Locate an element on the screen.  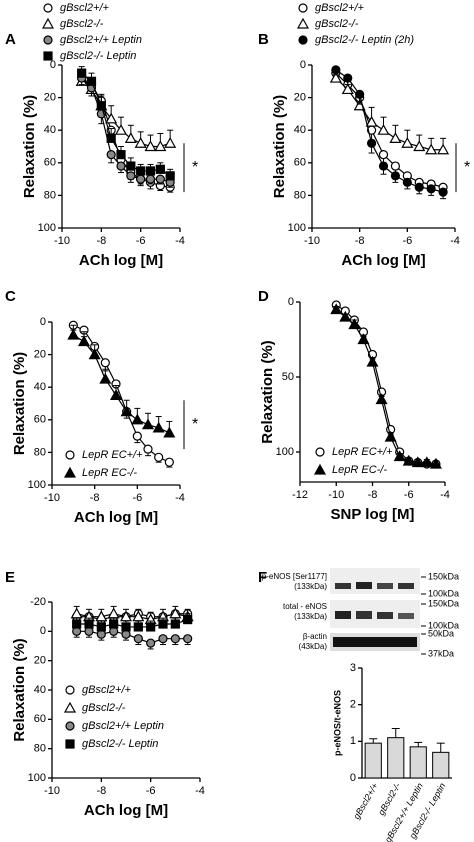
blot-panel is located at coordinates (375, 581).